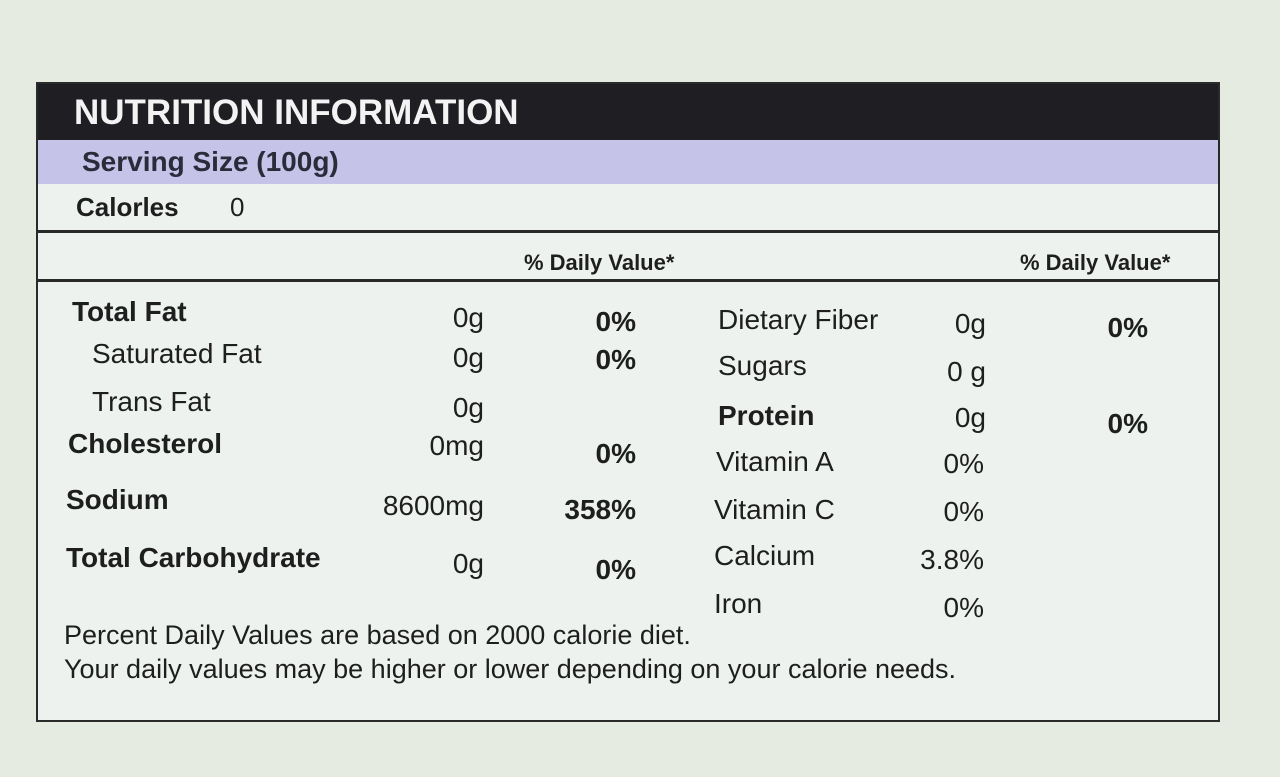 This screenshot has height=777, width=1280. What do you see at coordinates (762, 365) in the screenshot?
I see `nutrient-name: Sugars` at bounding box center [762, 365].